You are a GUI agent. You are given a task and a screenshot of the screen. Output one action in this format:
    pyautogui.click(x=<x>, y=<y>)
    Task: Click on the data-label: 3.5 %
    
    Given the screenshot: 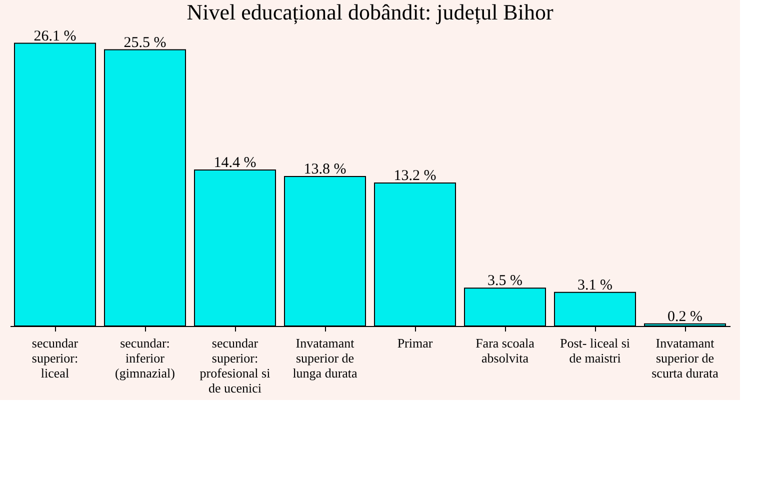 What is the action you would take?
    pyautogui.click(x=505, y=281)
    